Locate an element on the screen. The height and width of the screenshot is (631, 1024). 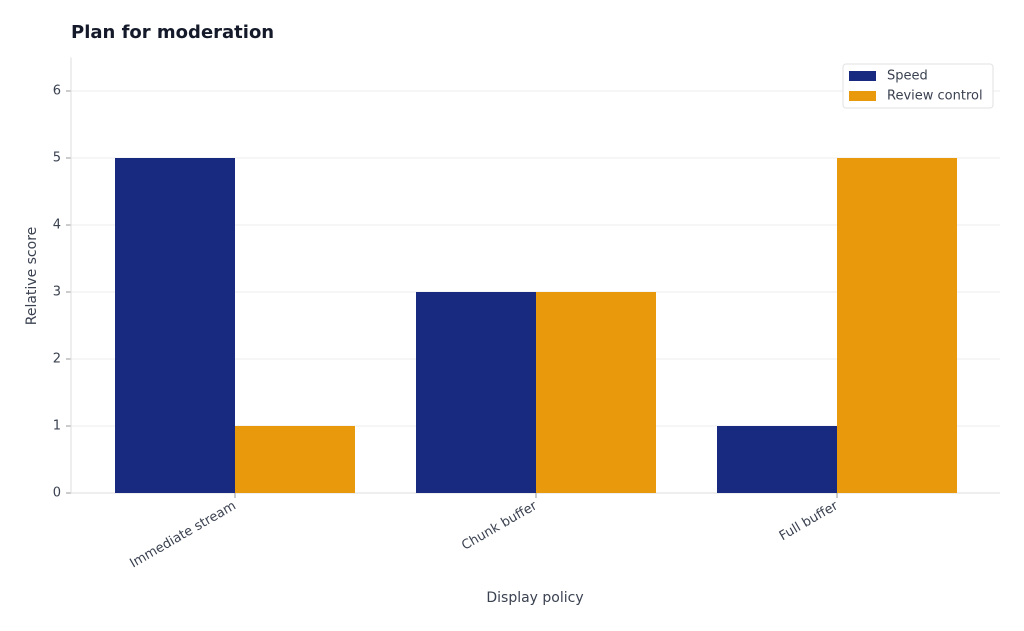
legend-label: Speed is located at coordinates (907, 76).